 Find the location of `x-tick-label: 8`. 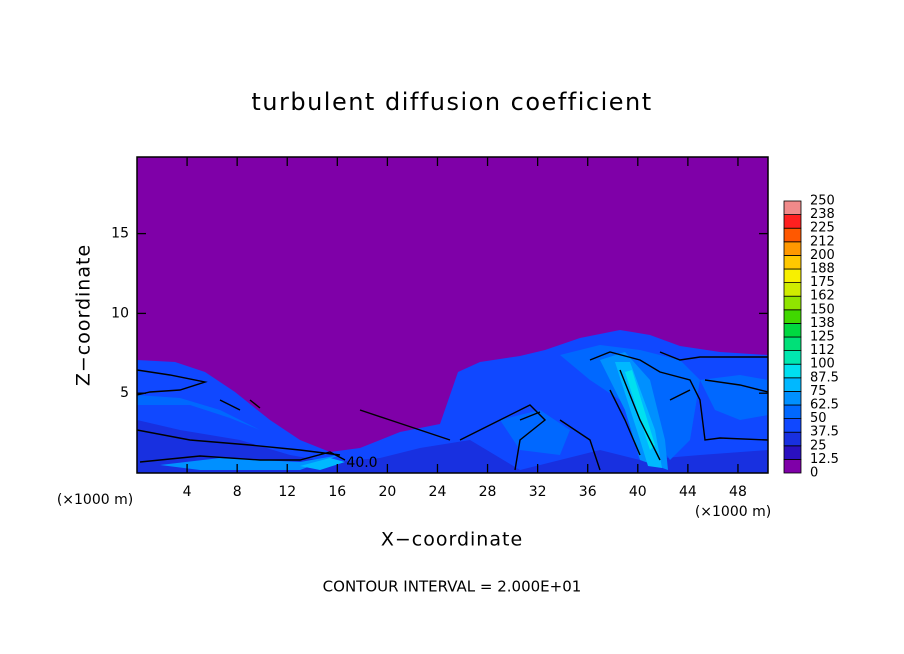

x-tick-label: 8 is located at coordinates (237, 492).